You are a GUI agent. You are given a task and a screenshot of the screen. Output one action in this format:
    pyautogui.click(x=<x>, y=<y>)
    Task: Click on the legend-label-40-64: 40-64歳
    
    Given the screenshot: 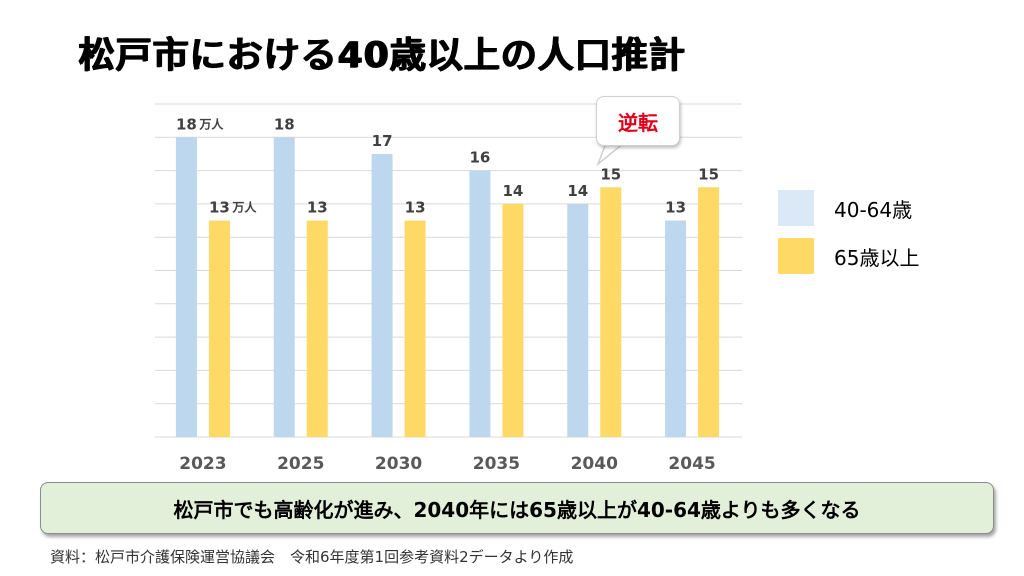 What is the action you would take?
    pyautogui.click(x=873, y=209)
    